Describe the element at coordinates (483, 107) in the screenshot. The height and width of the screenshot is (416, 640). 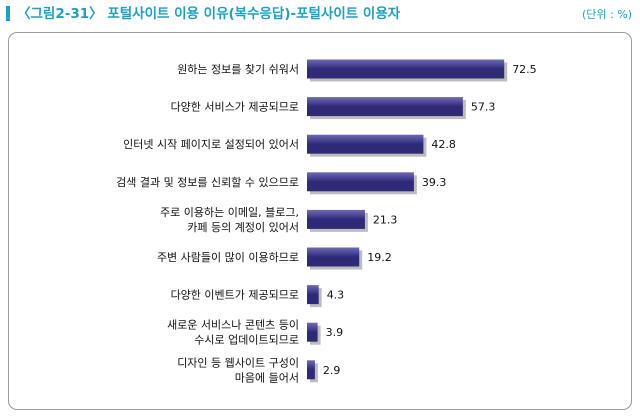
I see `value-label: 57.3` at that location.